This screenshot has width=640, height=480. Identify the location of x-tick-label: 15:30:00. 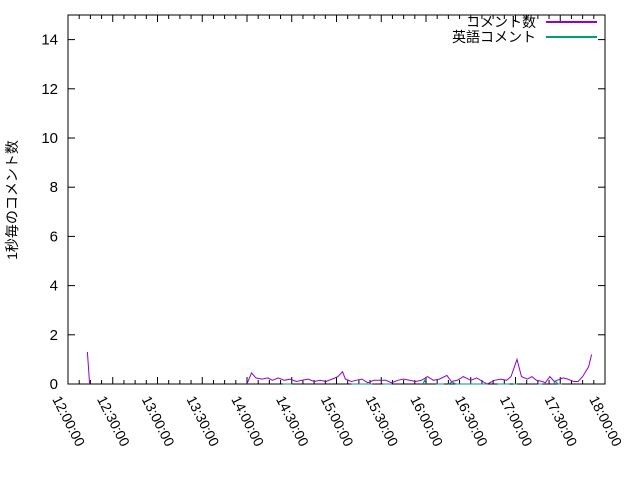
(382, 421).